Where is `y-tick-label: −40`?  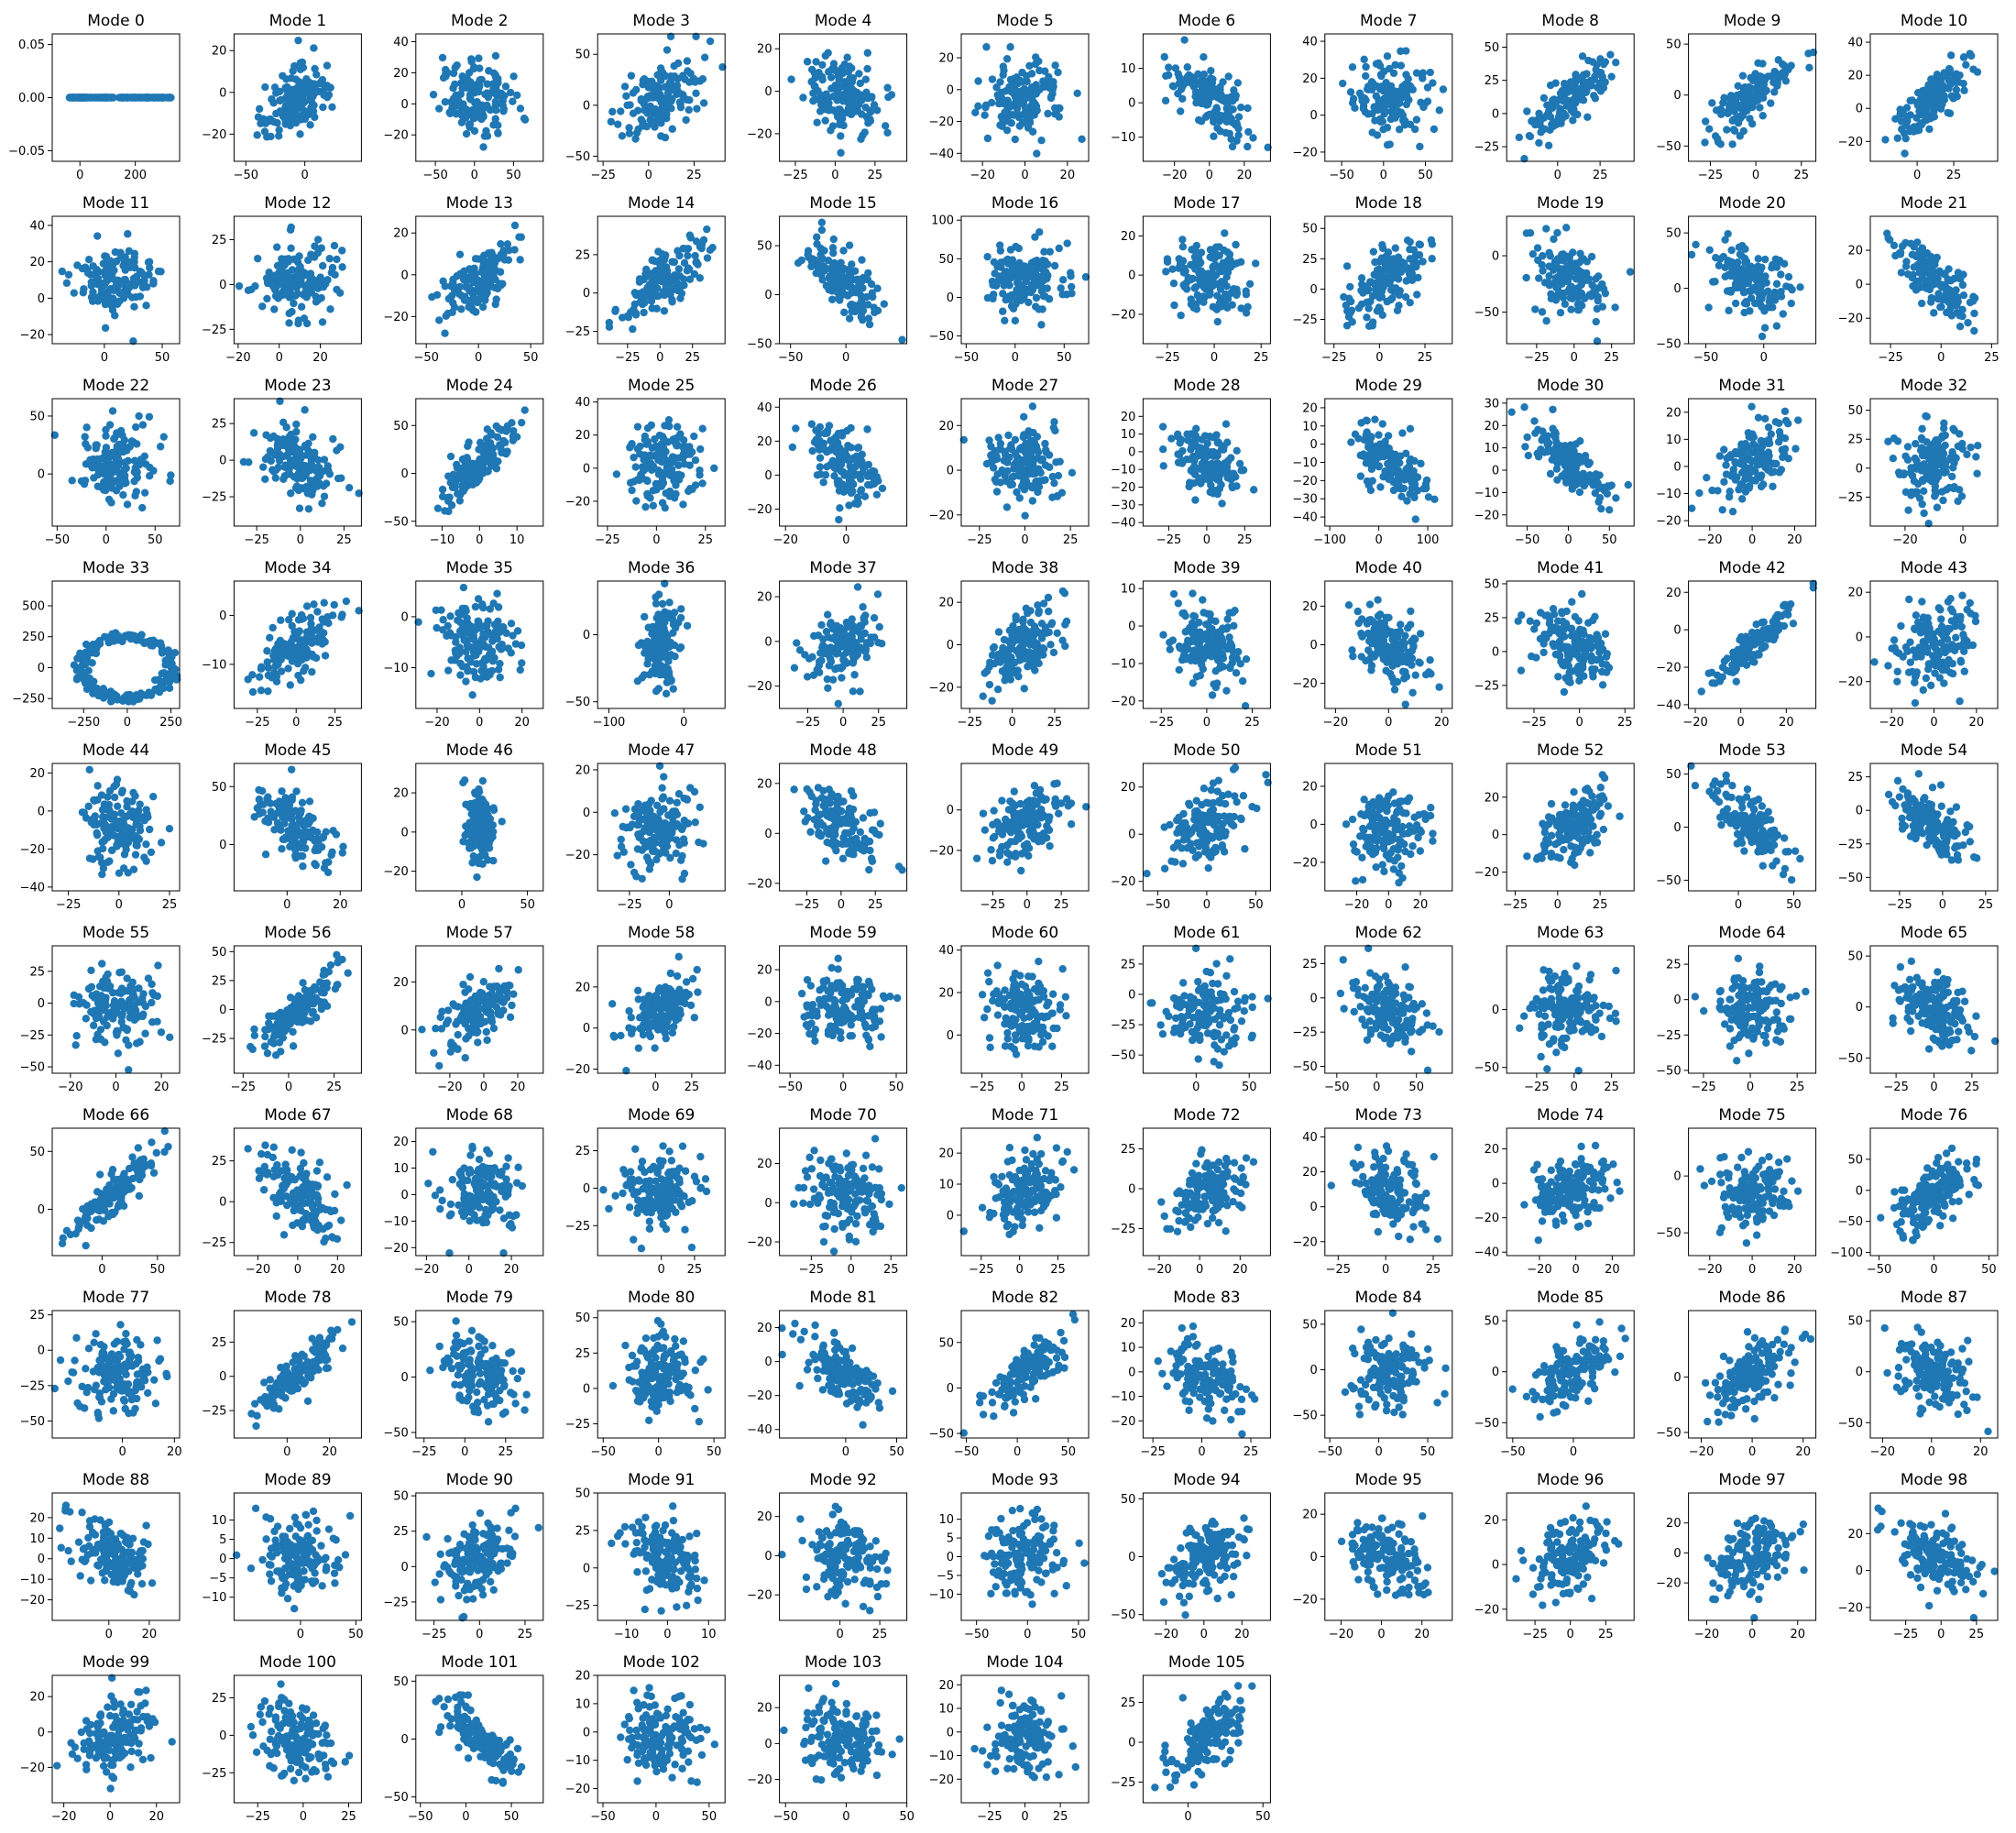
y-tick-label: −40 is located at coordinates (1123, 524).